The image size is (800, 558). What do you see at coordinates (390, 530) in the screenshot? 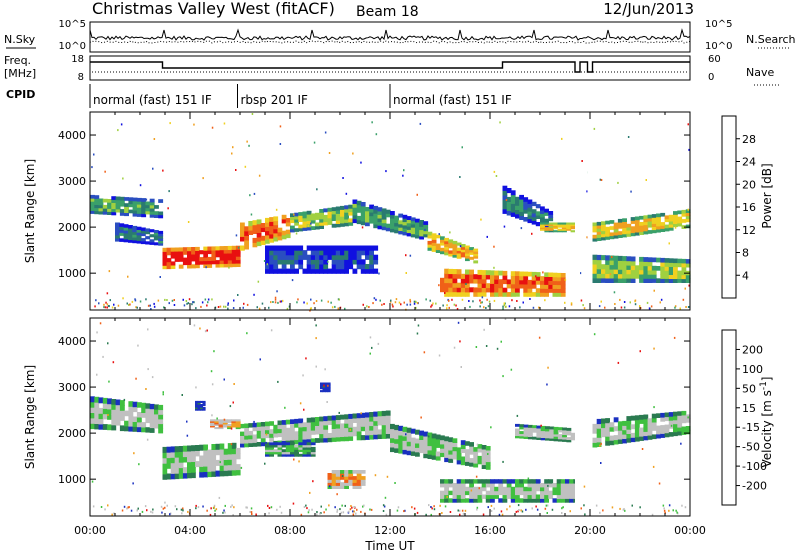
I see `x-tick-label: 12:00` at bounding box center [390, 530].